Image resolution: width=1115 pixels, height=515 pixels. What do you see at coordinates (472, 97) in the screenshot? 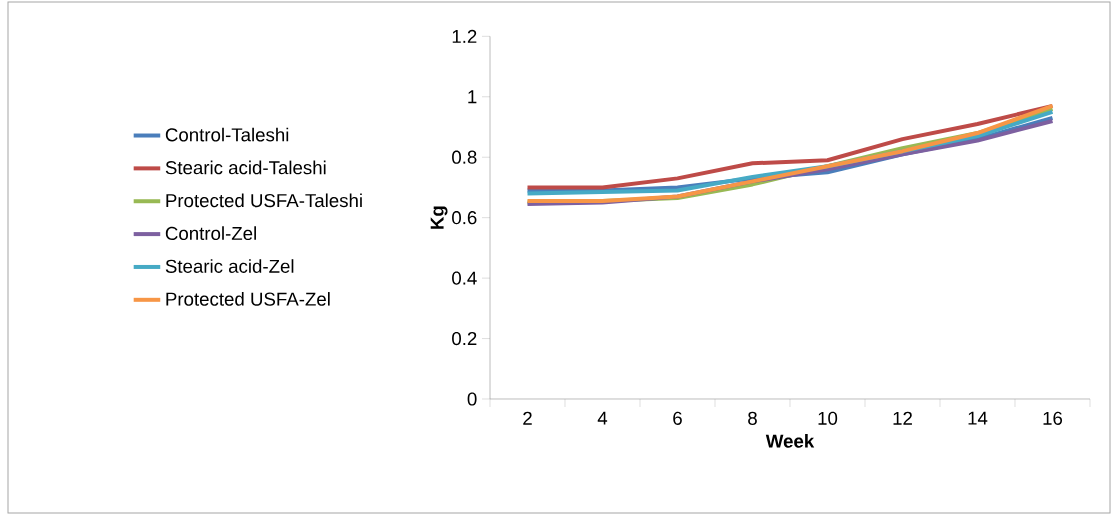
I see `y-tick-label: 1` at bounding box center [472, 97].